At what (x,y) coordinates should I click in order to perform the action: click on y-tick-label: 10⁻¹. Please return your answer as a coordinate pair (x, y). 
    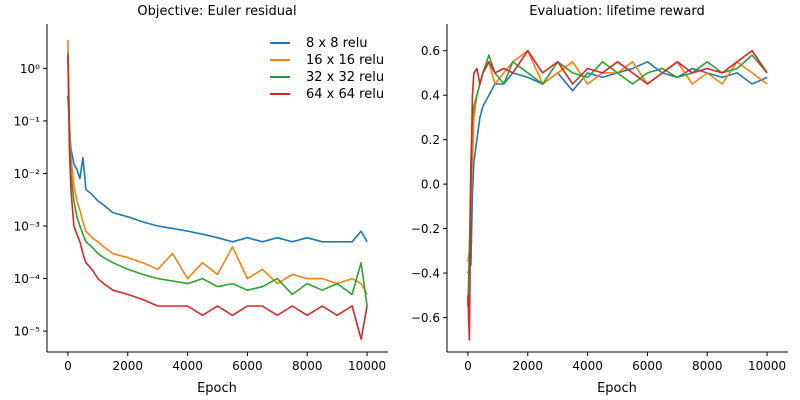
    Looking at the image, I should click on (27, 121).